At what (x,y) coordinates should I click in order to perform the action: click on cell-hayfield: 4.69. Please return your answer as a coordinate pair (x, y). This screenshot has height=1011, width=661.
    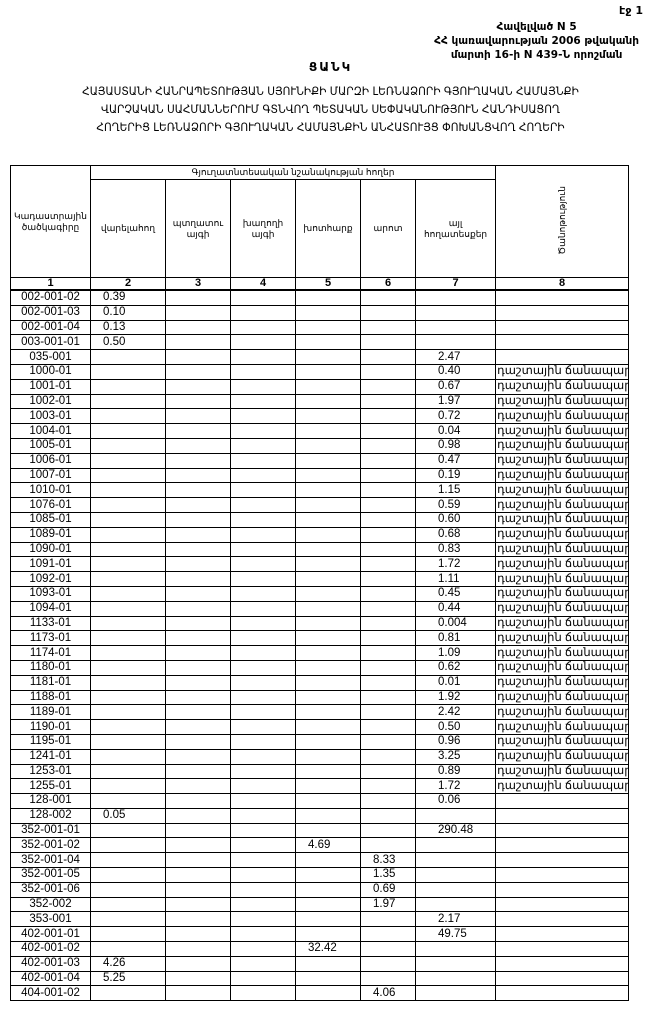
    Looking at the image, I should click on (328, 845).